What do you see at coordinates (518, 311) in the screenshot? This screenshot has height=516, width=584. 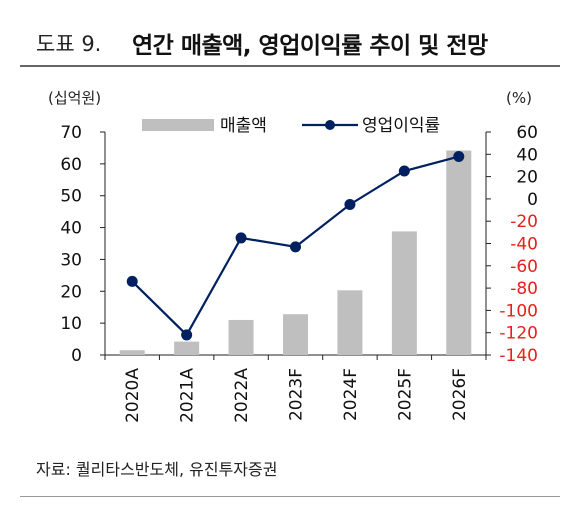 I see `right-tick-label: -100` at bounding box center [518, 311].